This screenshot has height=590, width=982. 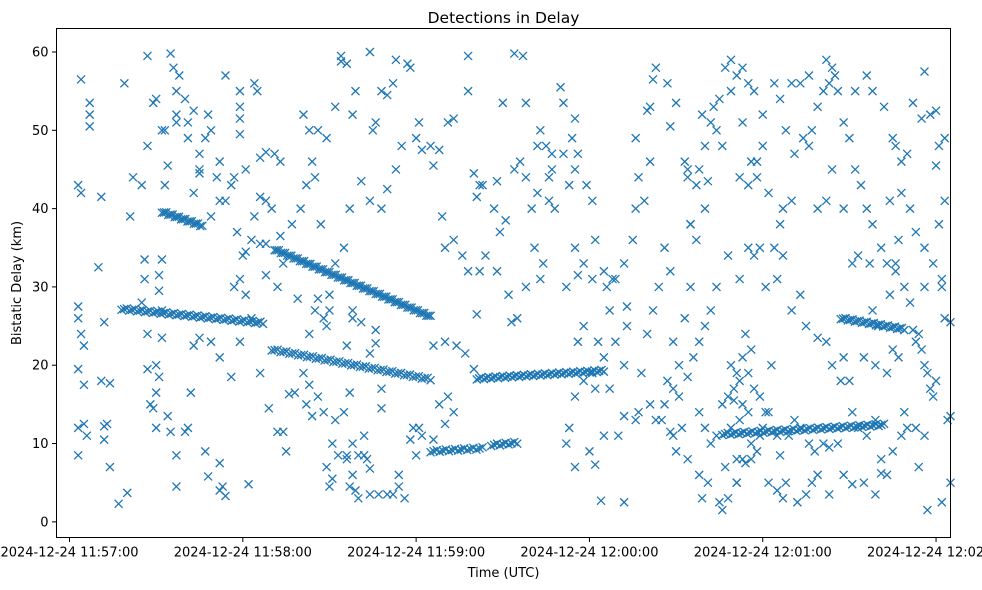 What do you see at coordinates (503, 573) in the screenshot?
I see `x-axis-label: Time (UTC)` at bounding box center [503, 573].